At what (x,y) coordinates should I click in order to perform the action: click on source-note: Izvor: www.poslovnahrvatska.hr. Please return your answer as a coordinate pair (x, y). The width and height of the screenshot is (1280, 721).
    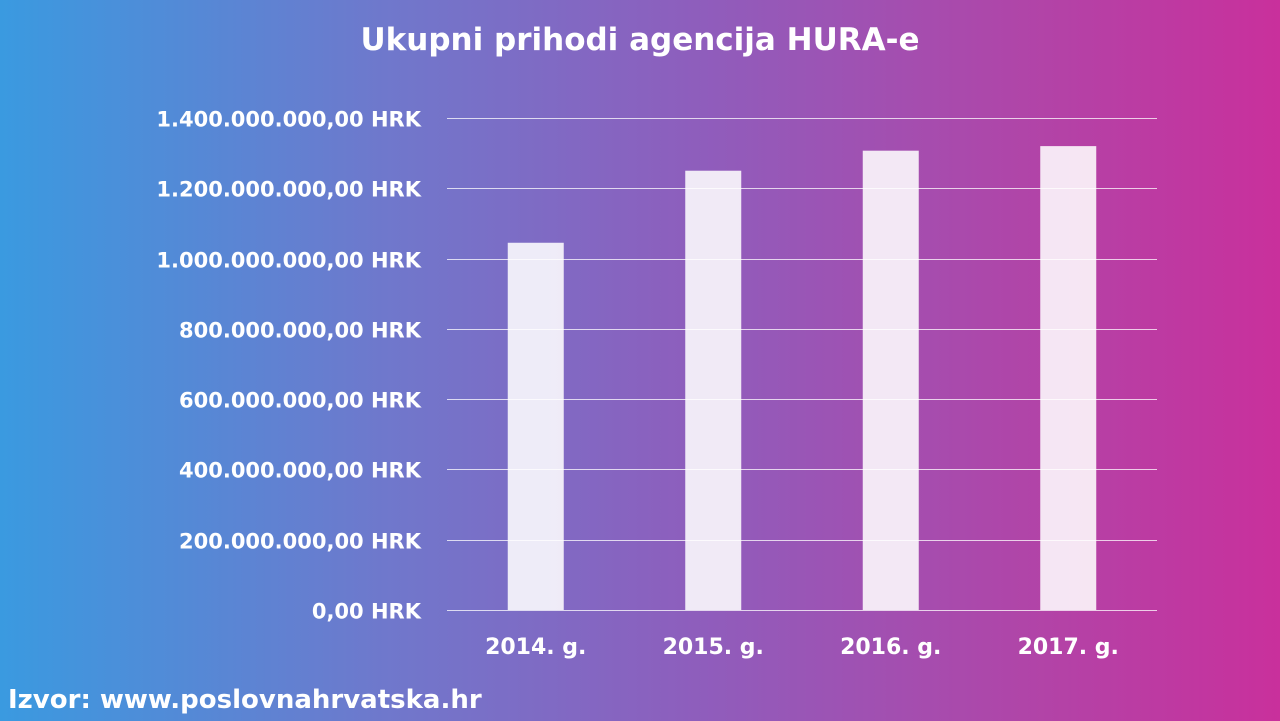
    Looking at the image, I should click on (245, 700).